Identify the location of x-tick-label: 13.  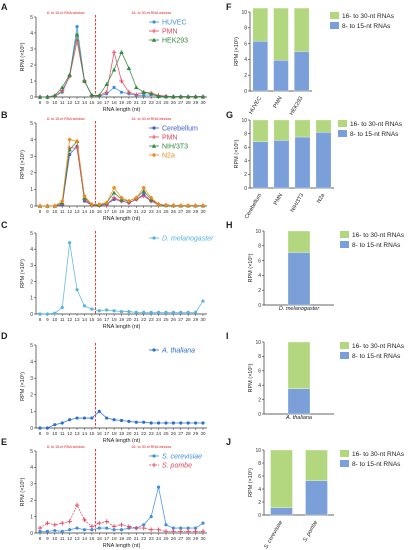
(77, 319).